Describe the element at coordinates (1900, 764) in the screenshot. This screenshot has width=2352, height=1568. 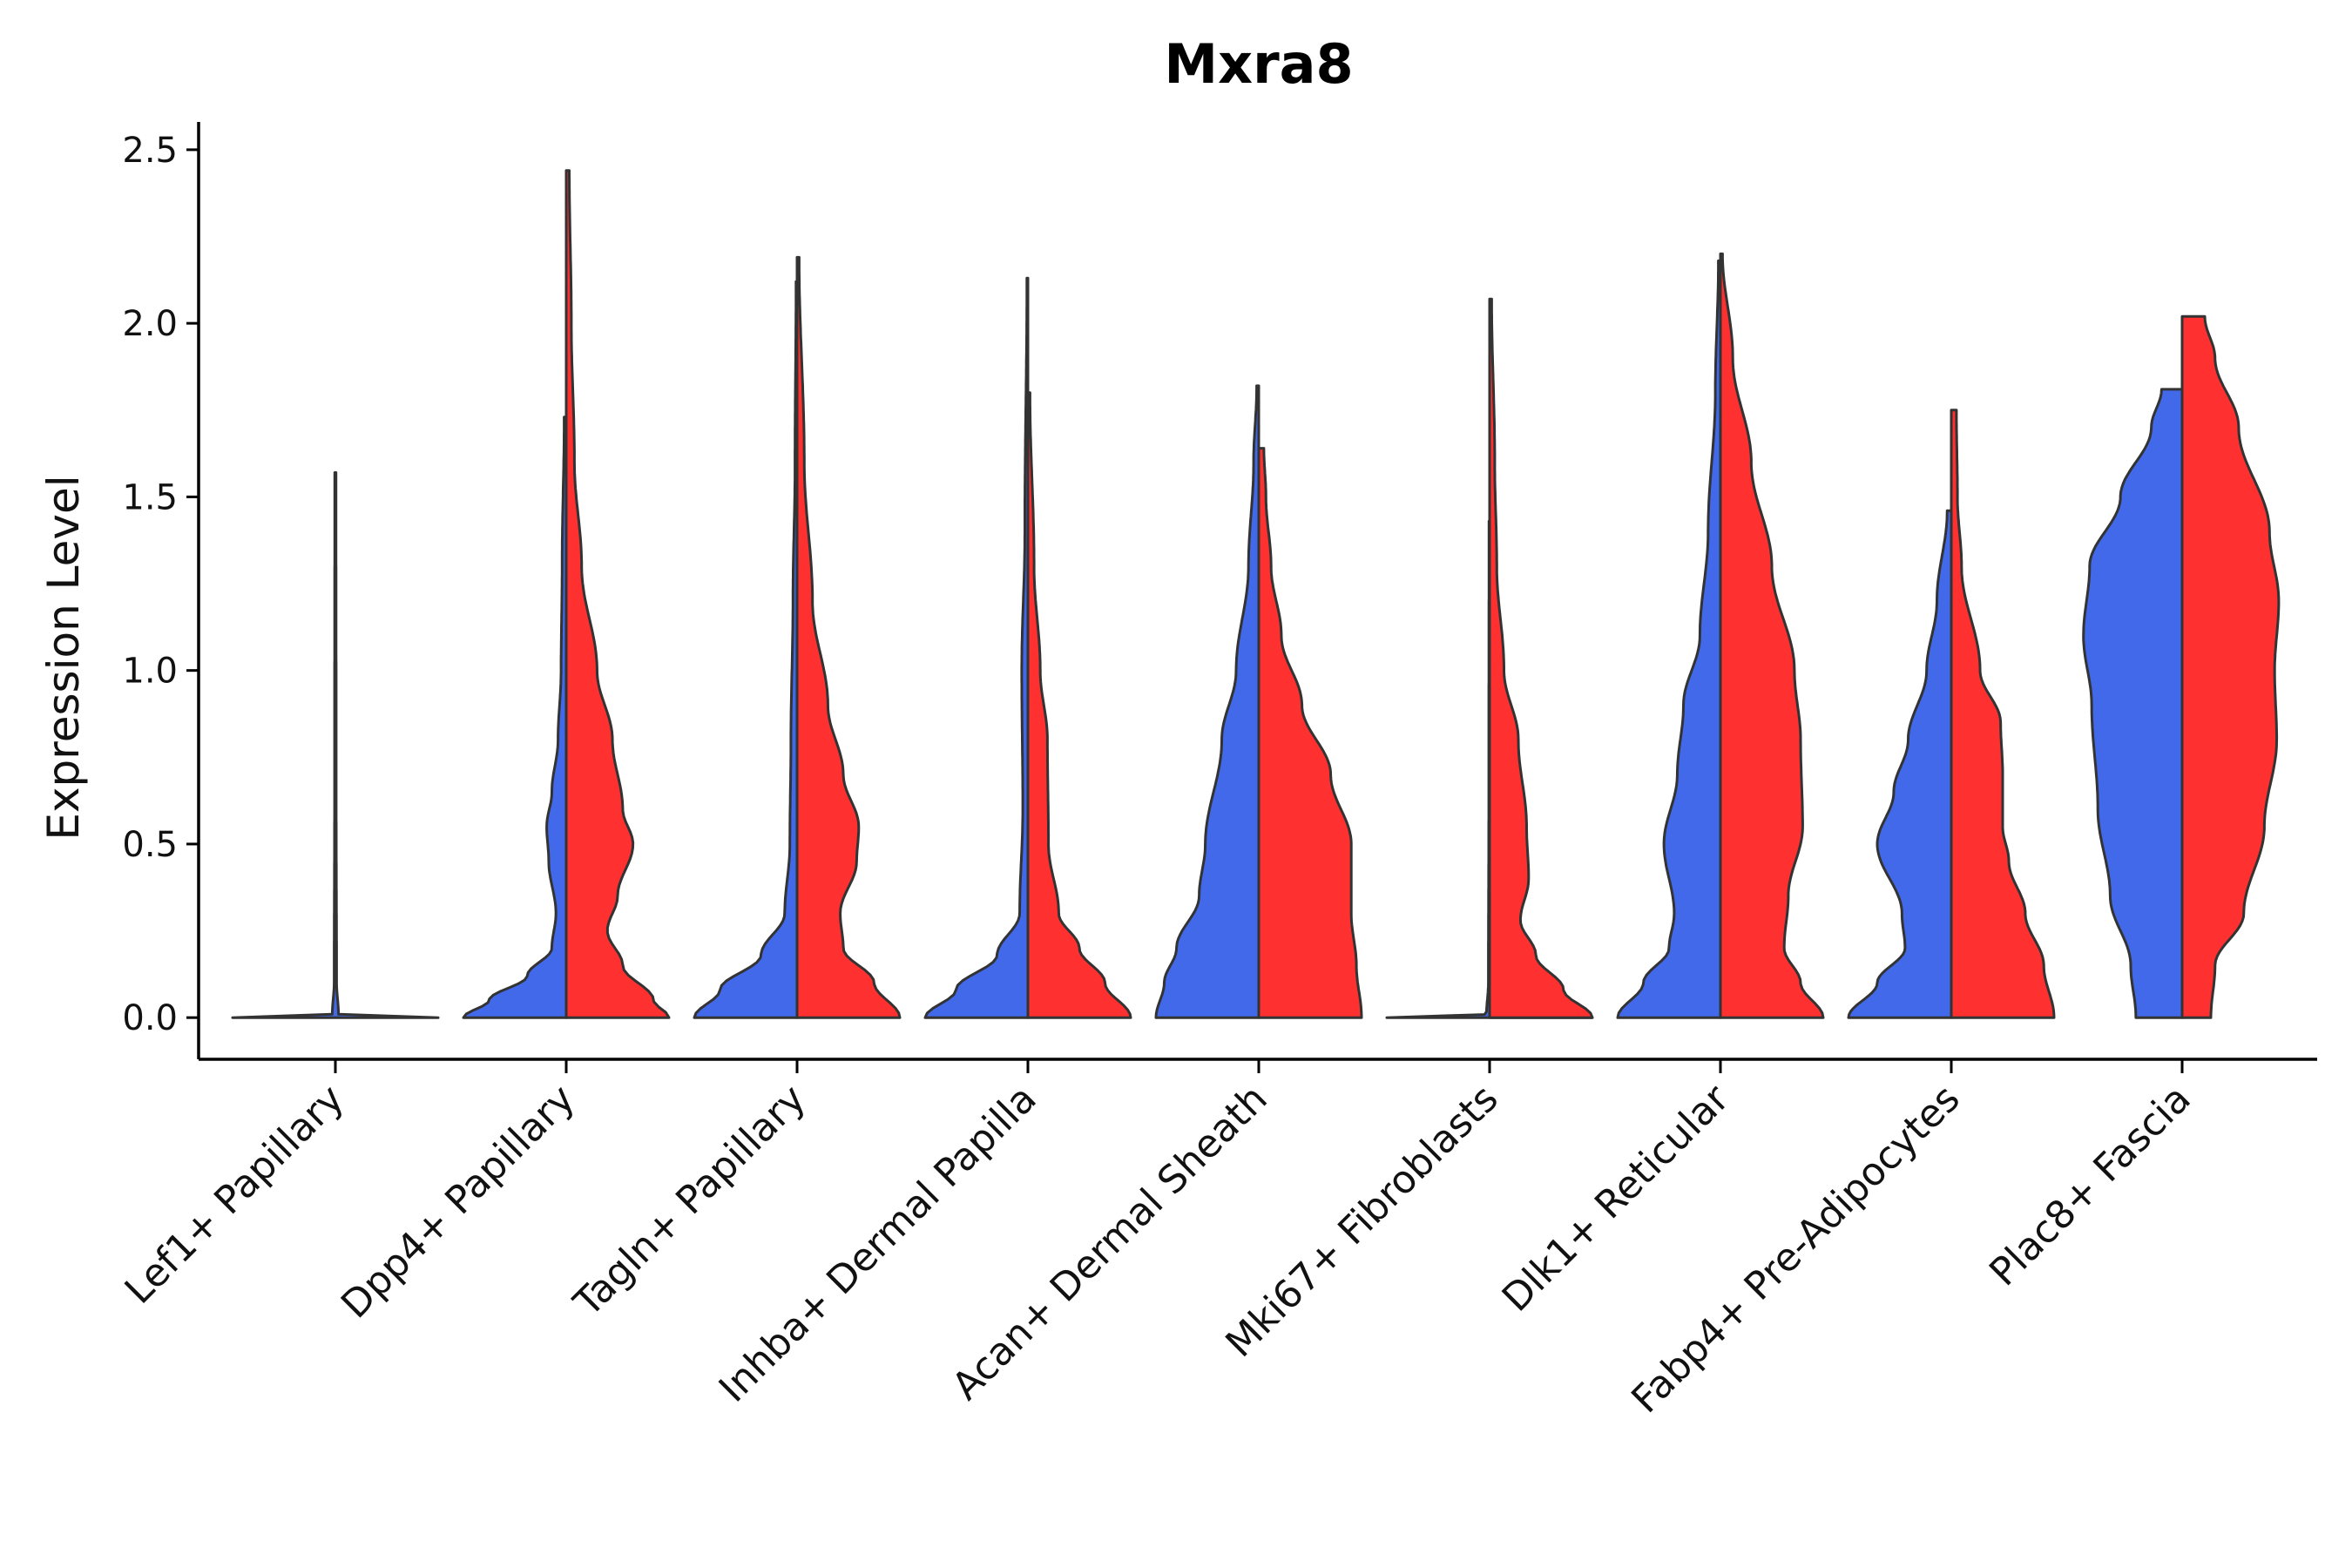
I see `violin-7-left` at that location.